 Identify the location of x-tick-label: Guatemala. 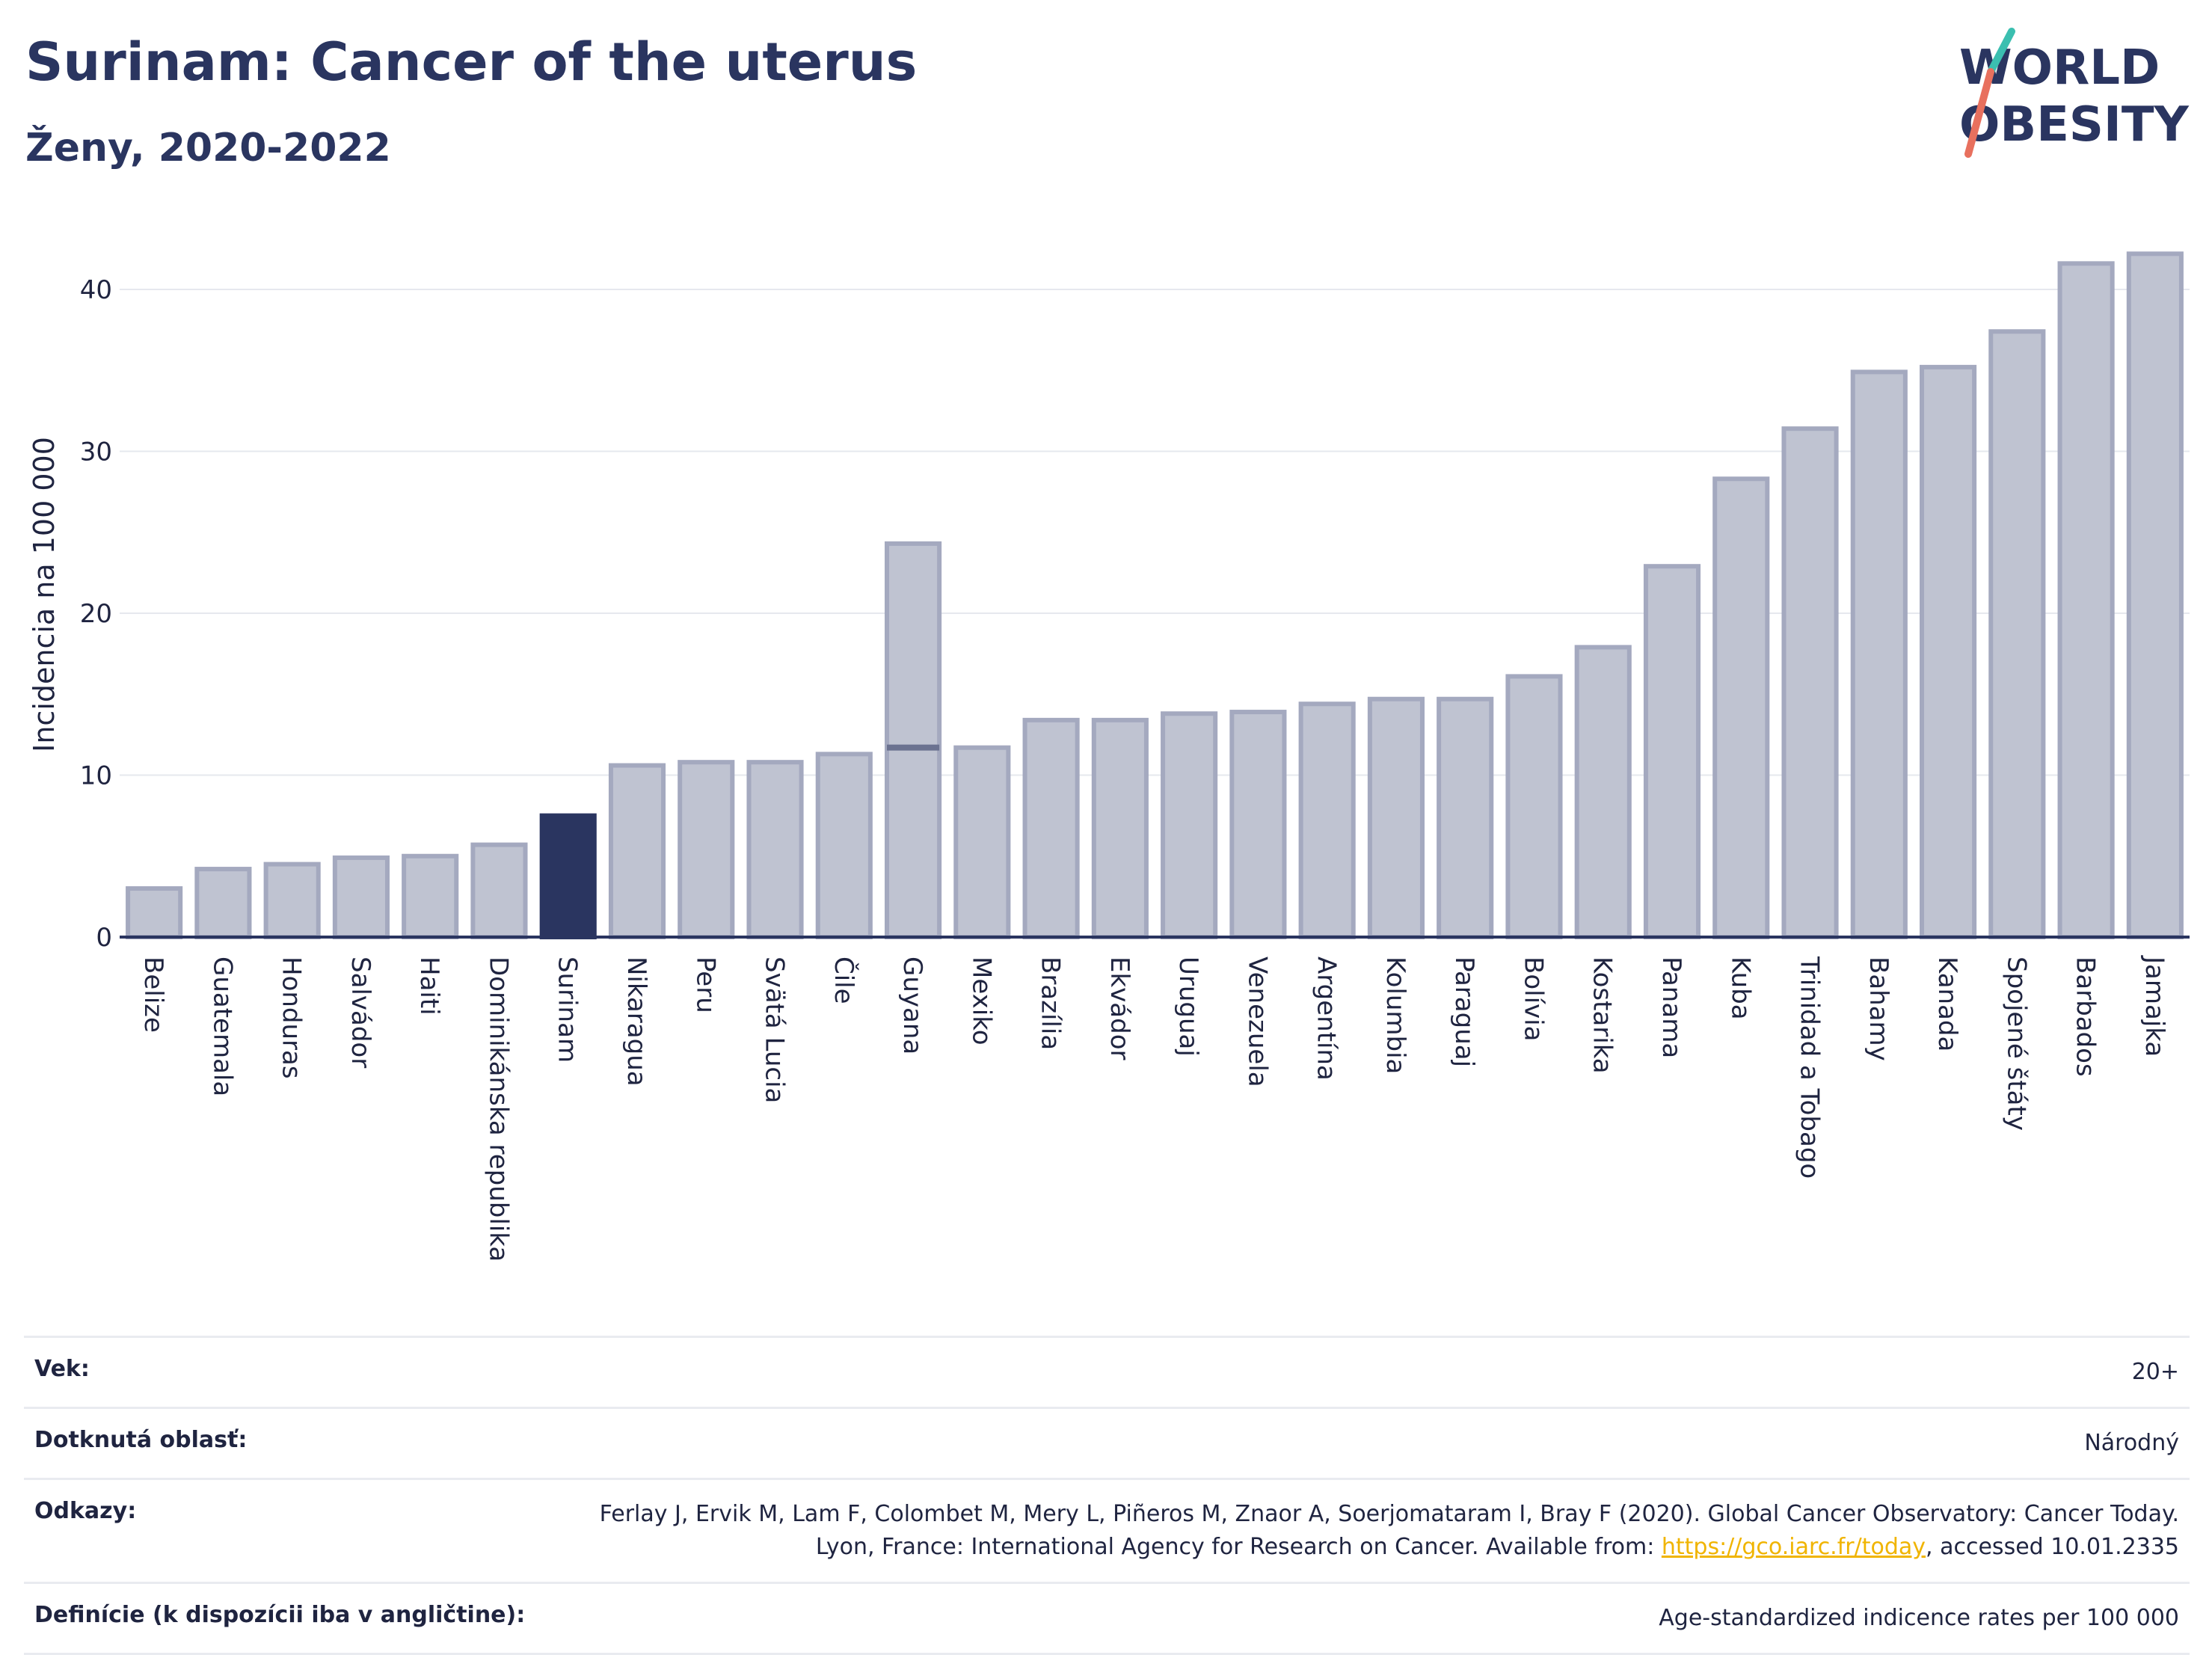
(222, 1026).